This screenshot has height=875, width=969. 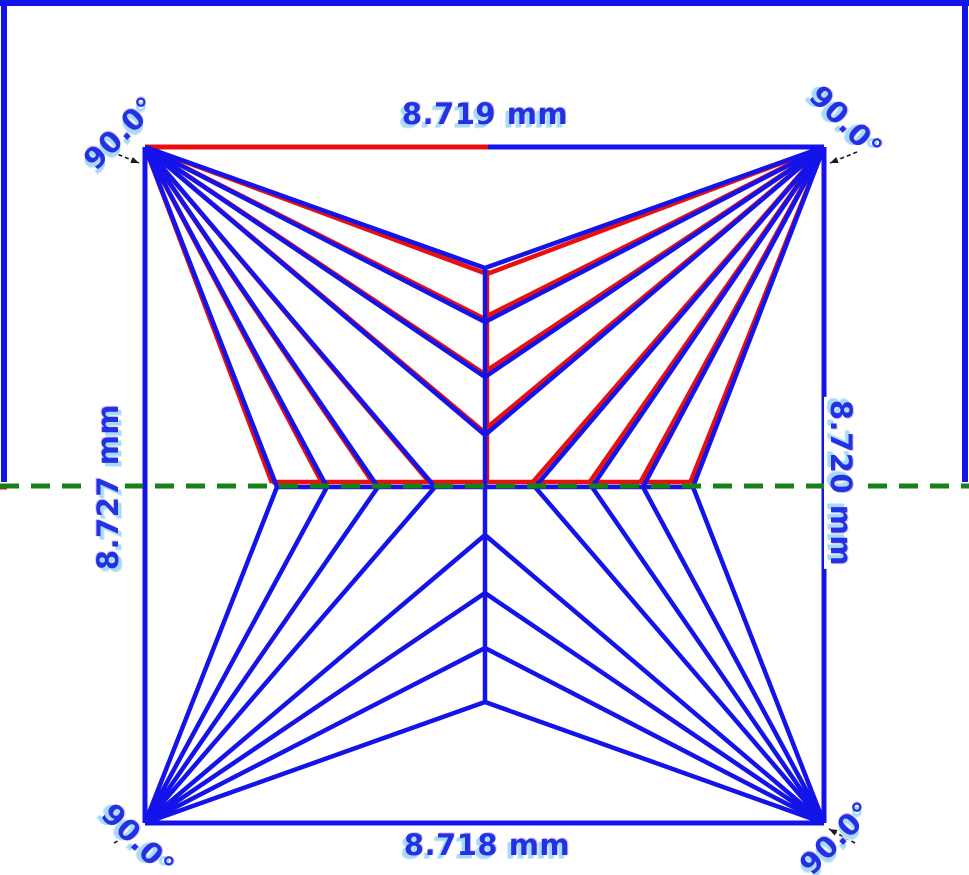 I want to click on left-height-label: 8.727 mm, so click(x=108, y=487).